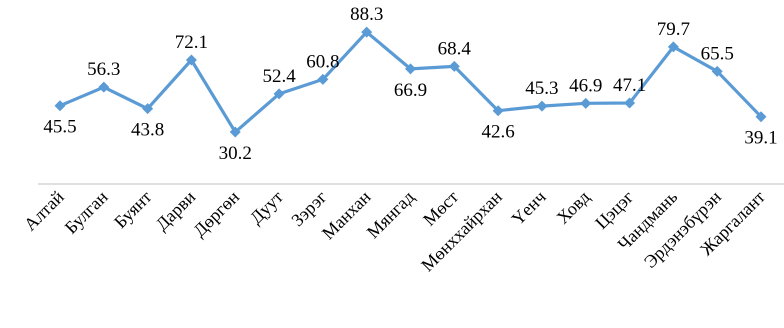  Describe the element at coordinates (529, 208) in the screenshot. I see `category-label: Үенч` at that location.